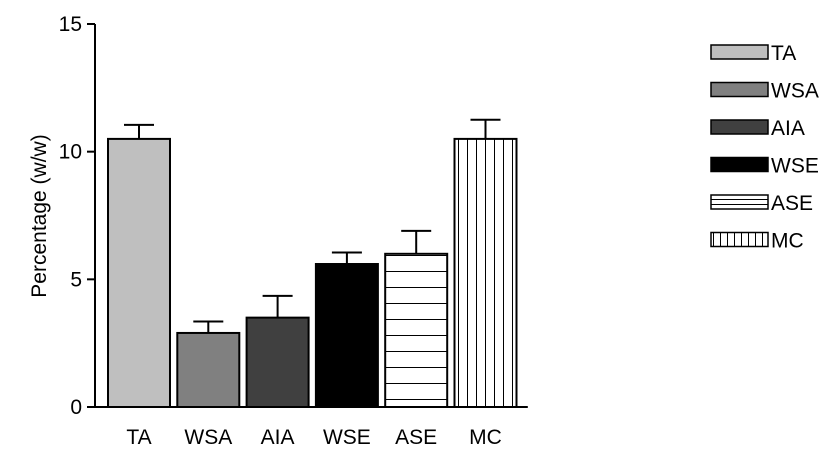  I want to click on bar-aia, so click(277, 362).